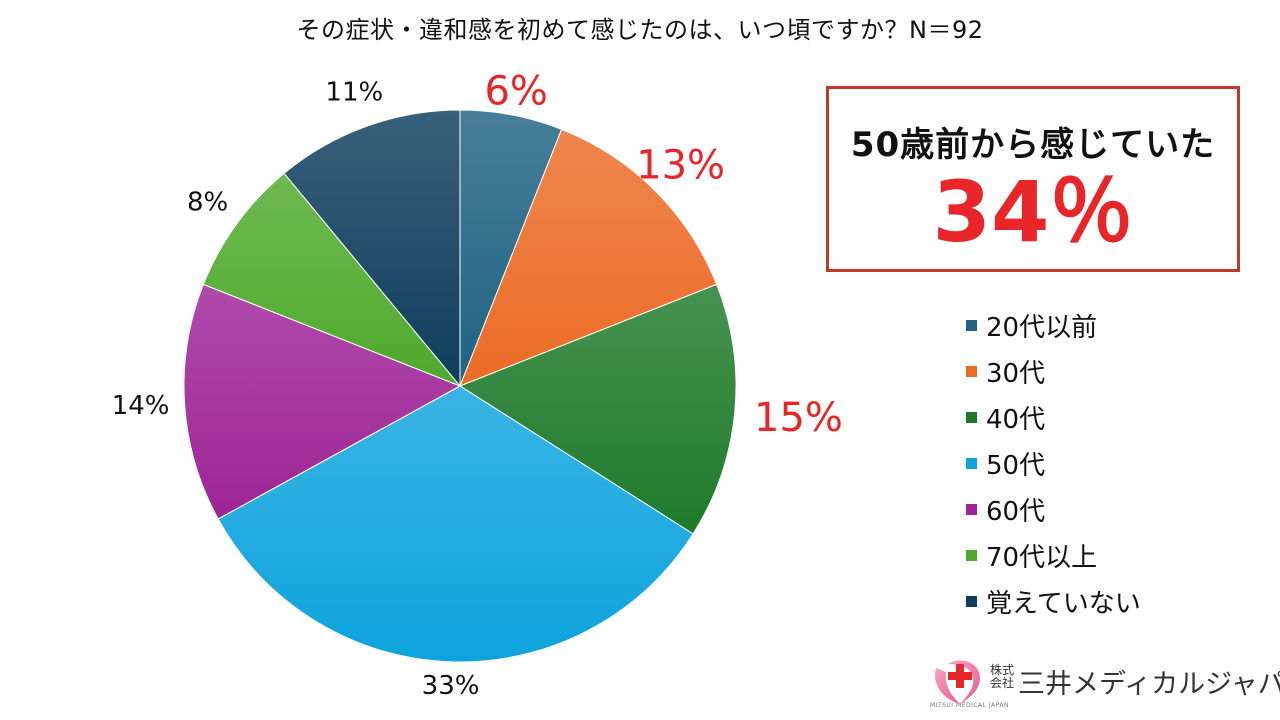  Describe the element at coordinates (1033, 212) in the screenshot. I see `callout-value: 34％` at that location.